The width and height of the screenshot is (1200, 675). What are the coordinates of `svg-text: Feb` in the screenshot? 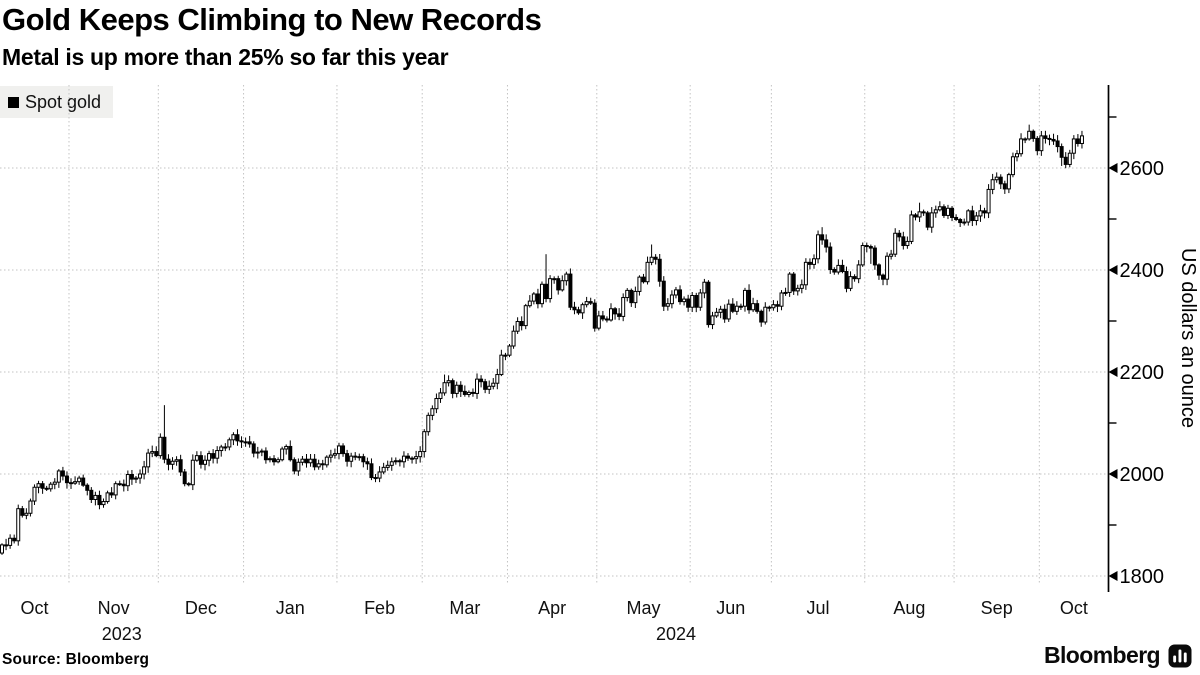 It's located at (379, 608).